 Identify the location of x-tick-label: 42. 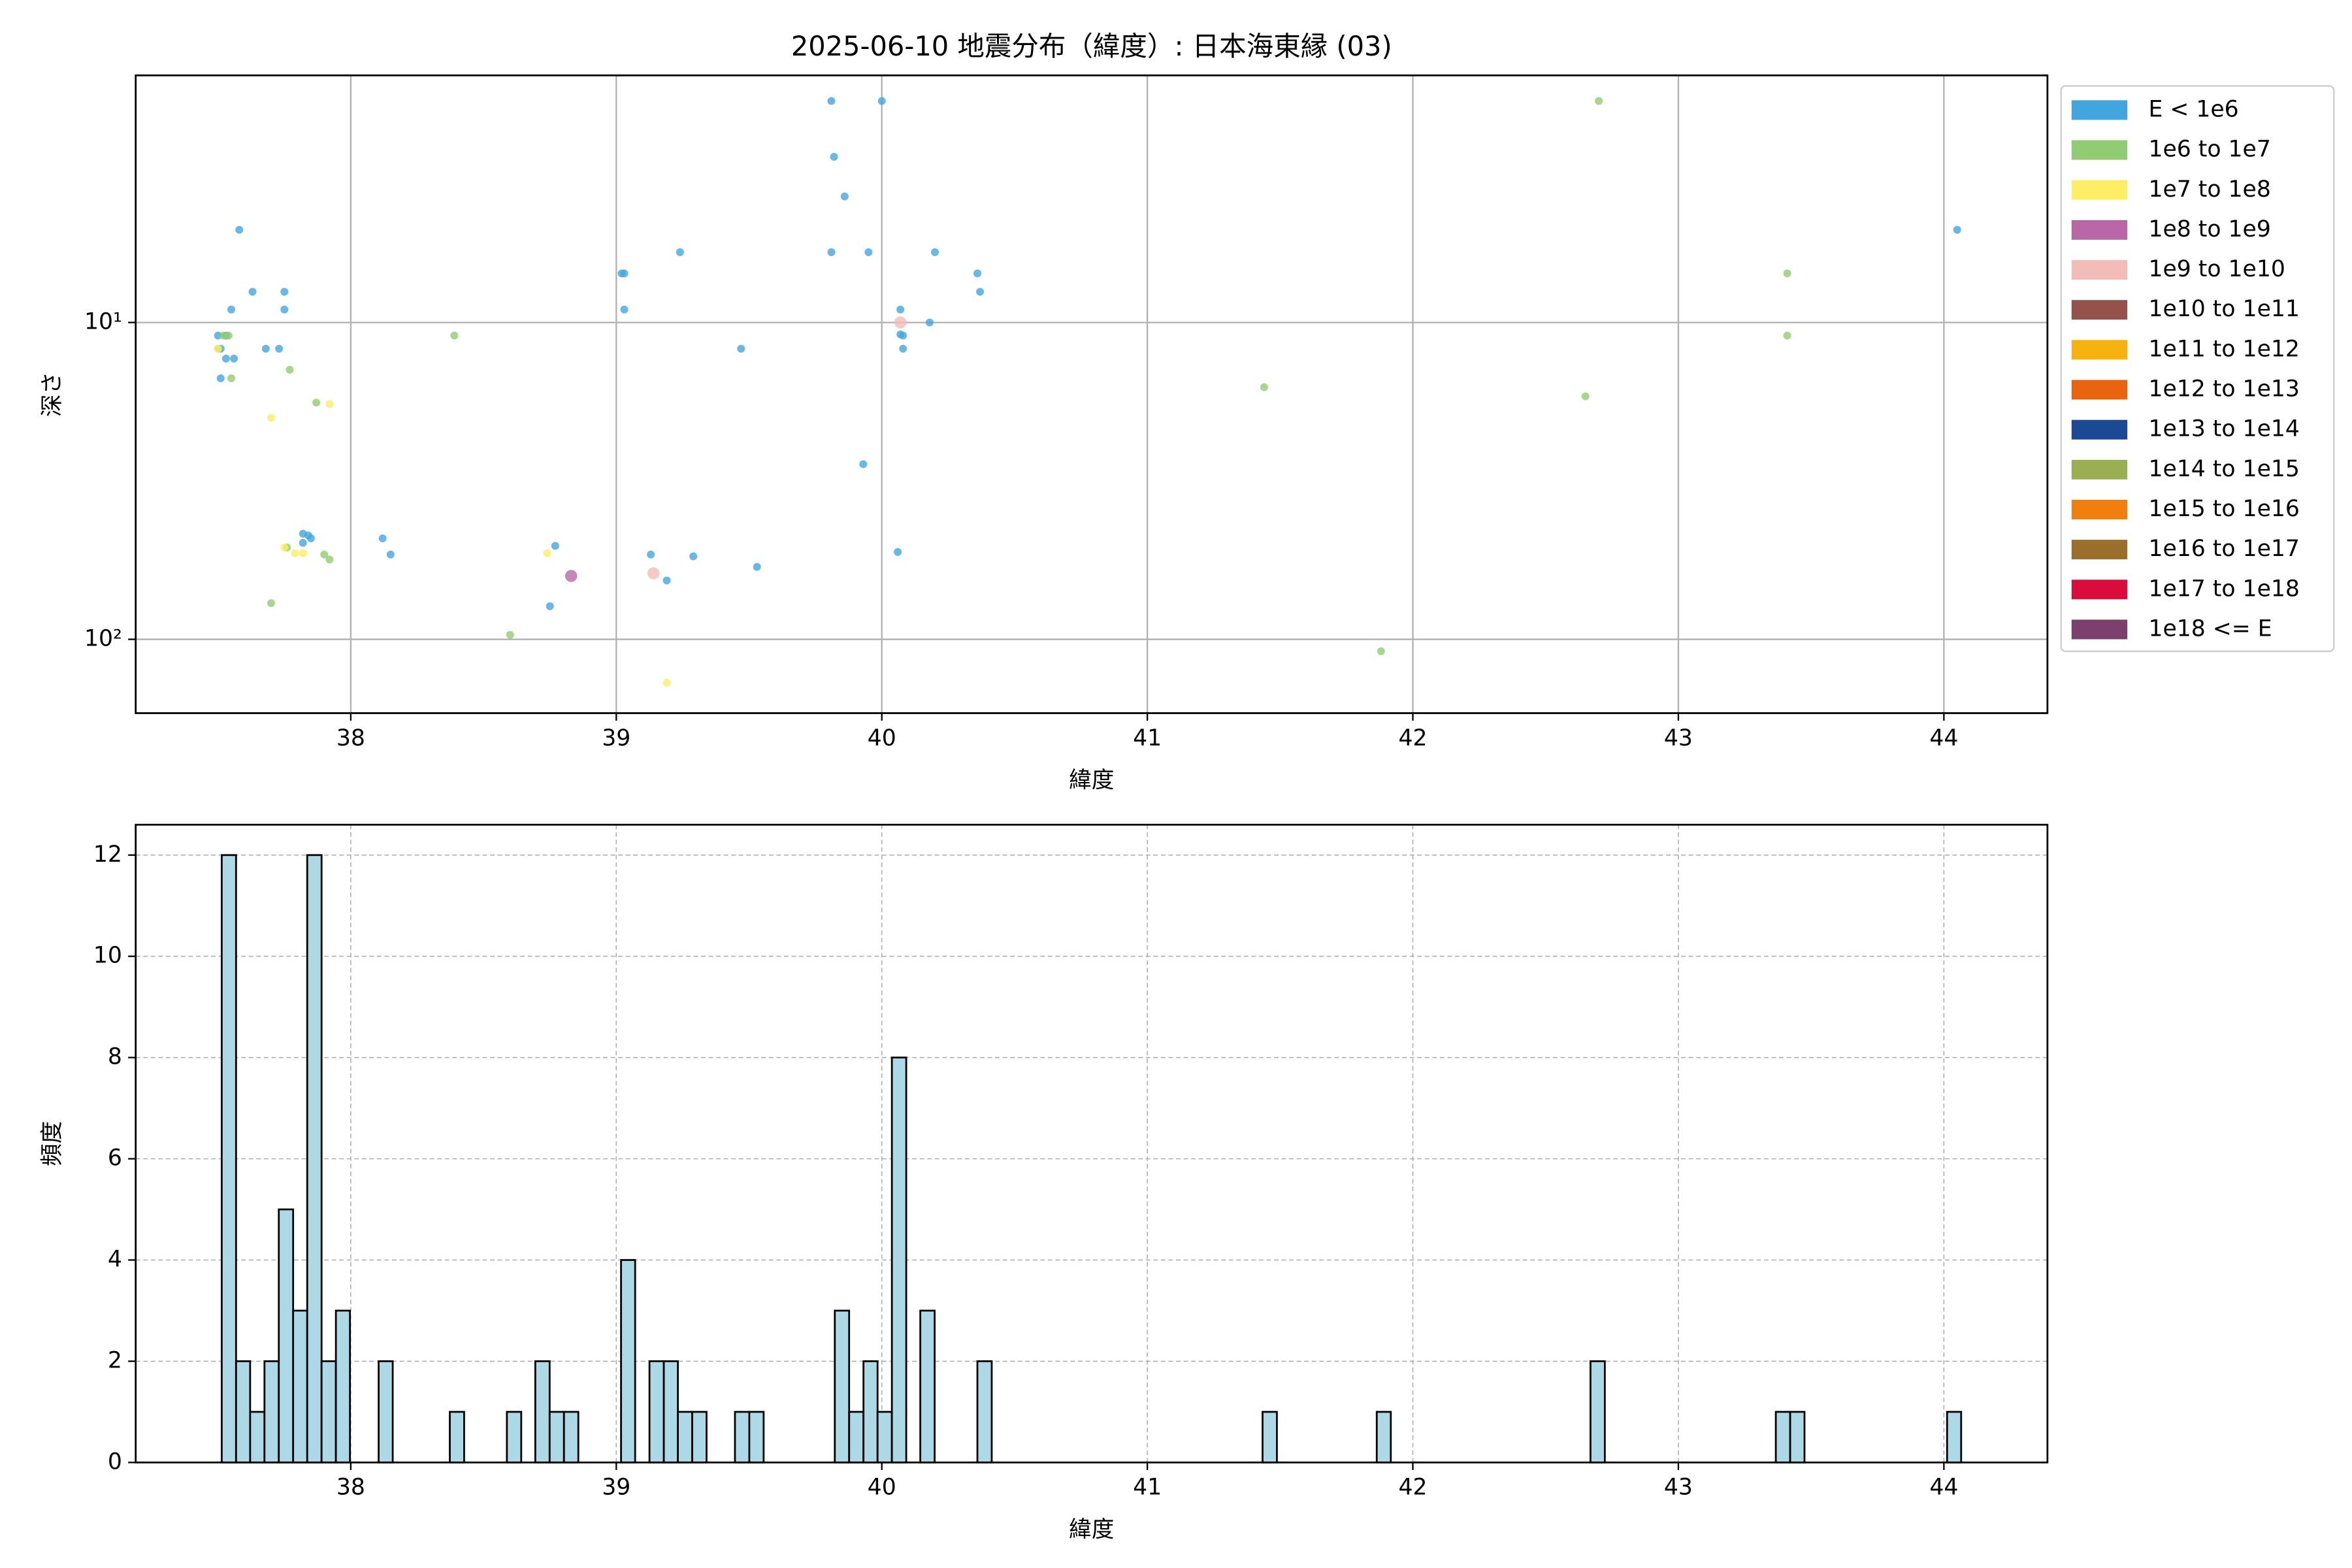
(1413, 738).